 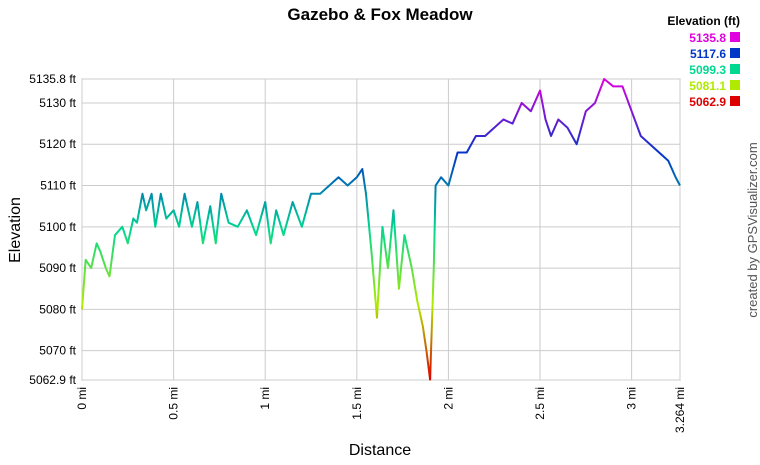 I want to click on y-tick-label: 5100 ft, so click(x=57, y=227).